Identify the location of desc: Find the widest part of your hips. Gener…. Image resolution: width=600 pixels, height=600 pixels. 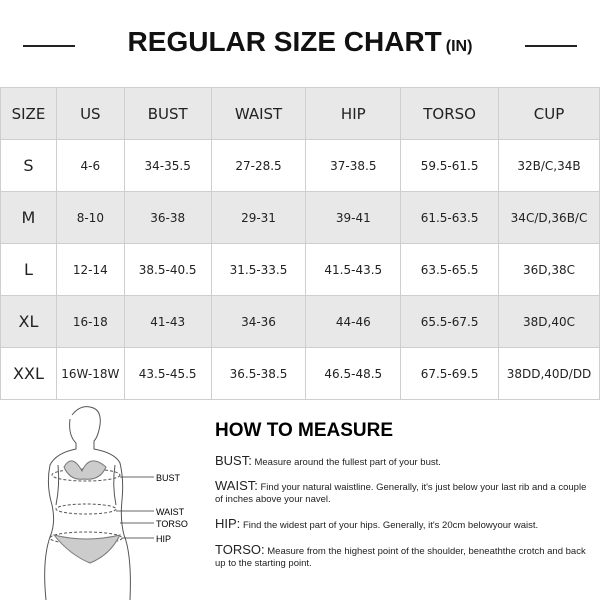
(390, 525).